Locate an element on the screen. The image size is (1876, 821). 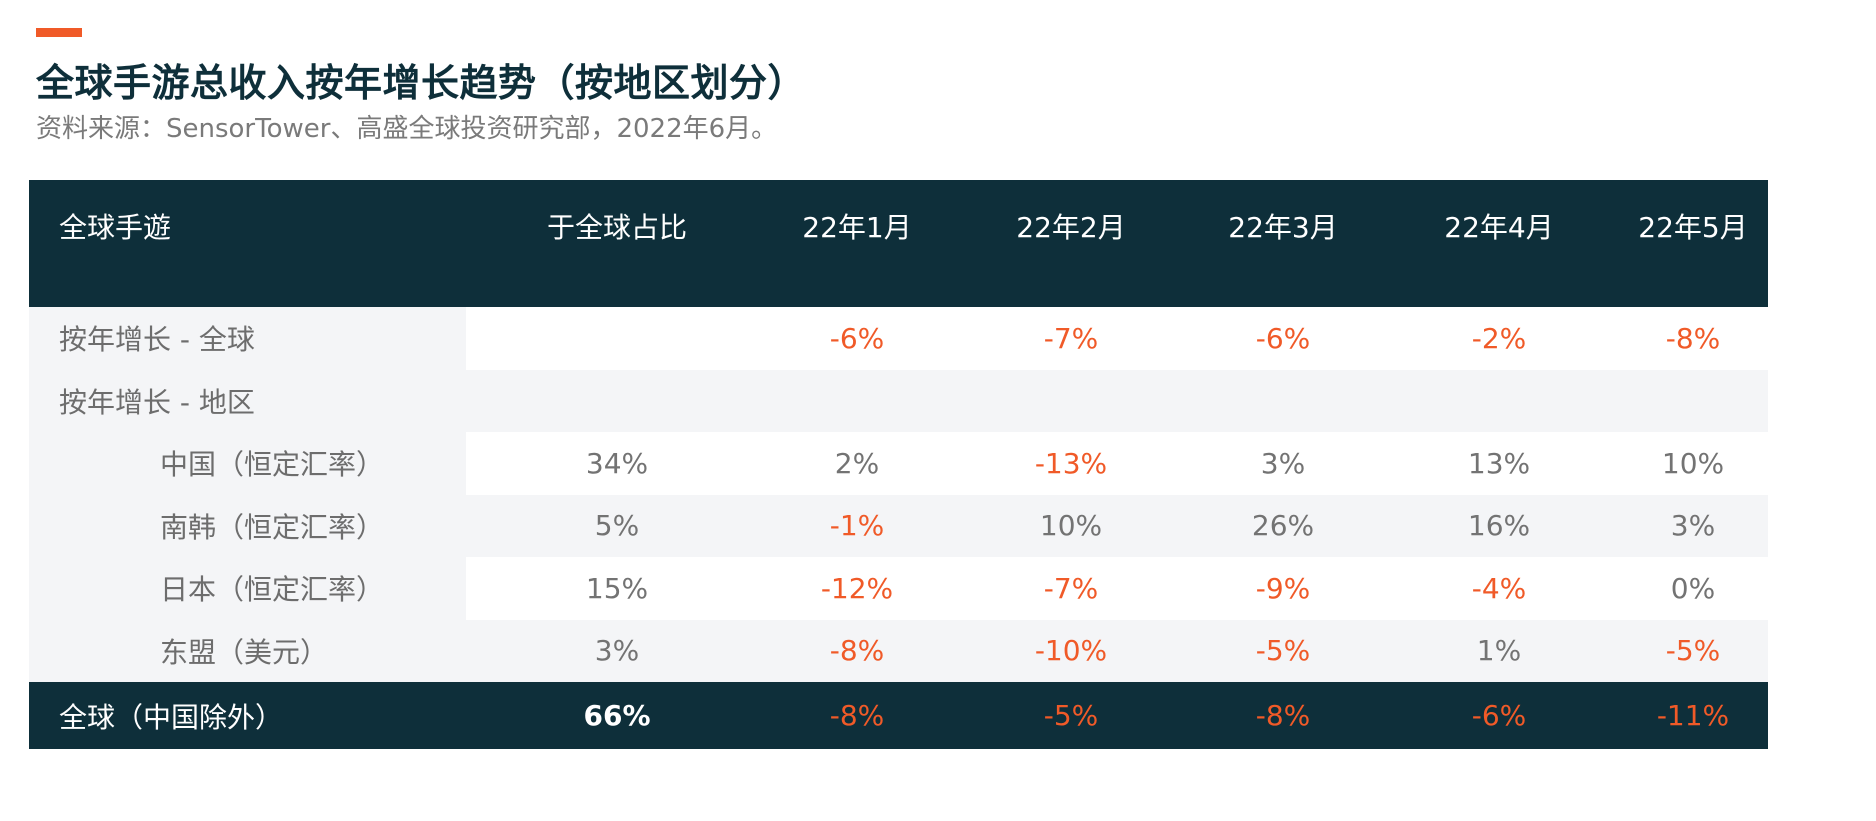
table-row: 日本（恒定汇率） 15% -12% -7% -9% -4% 0% is located at coordinates (898, 588).